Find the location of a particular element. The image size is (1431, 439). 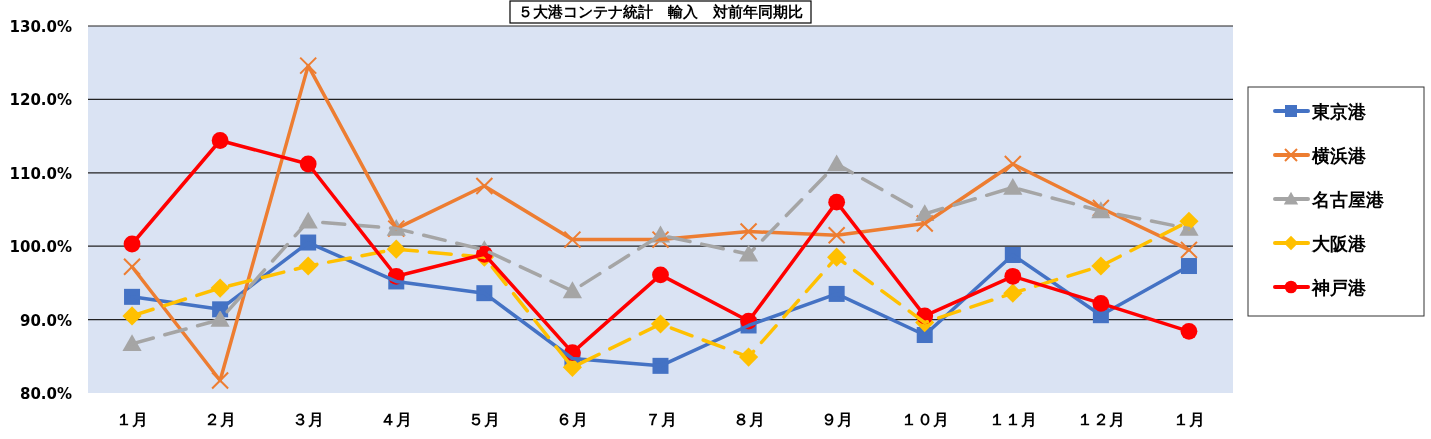

legend-label: 東京港 is located at coordinates (1339, 111).